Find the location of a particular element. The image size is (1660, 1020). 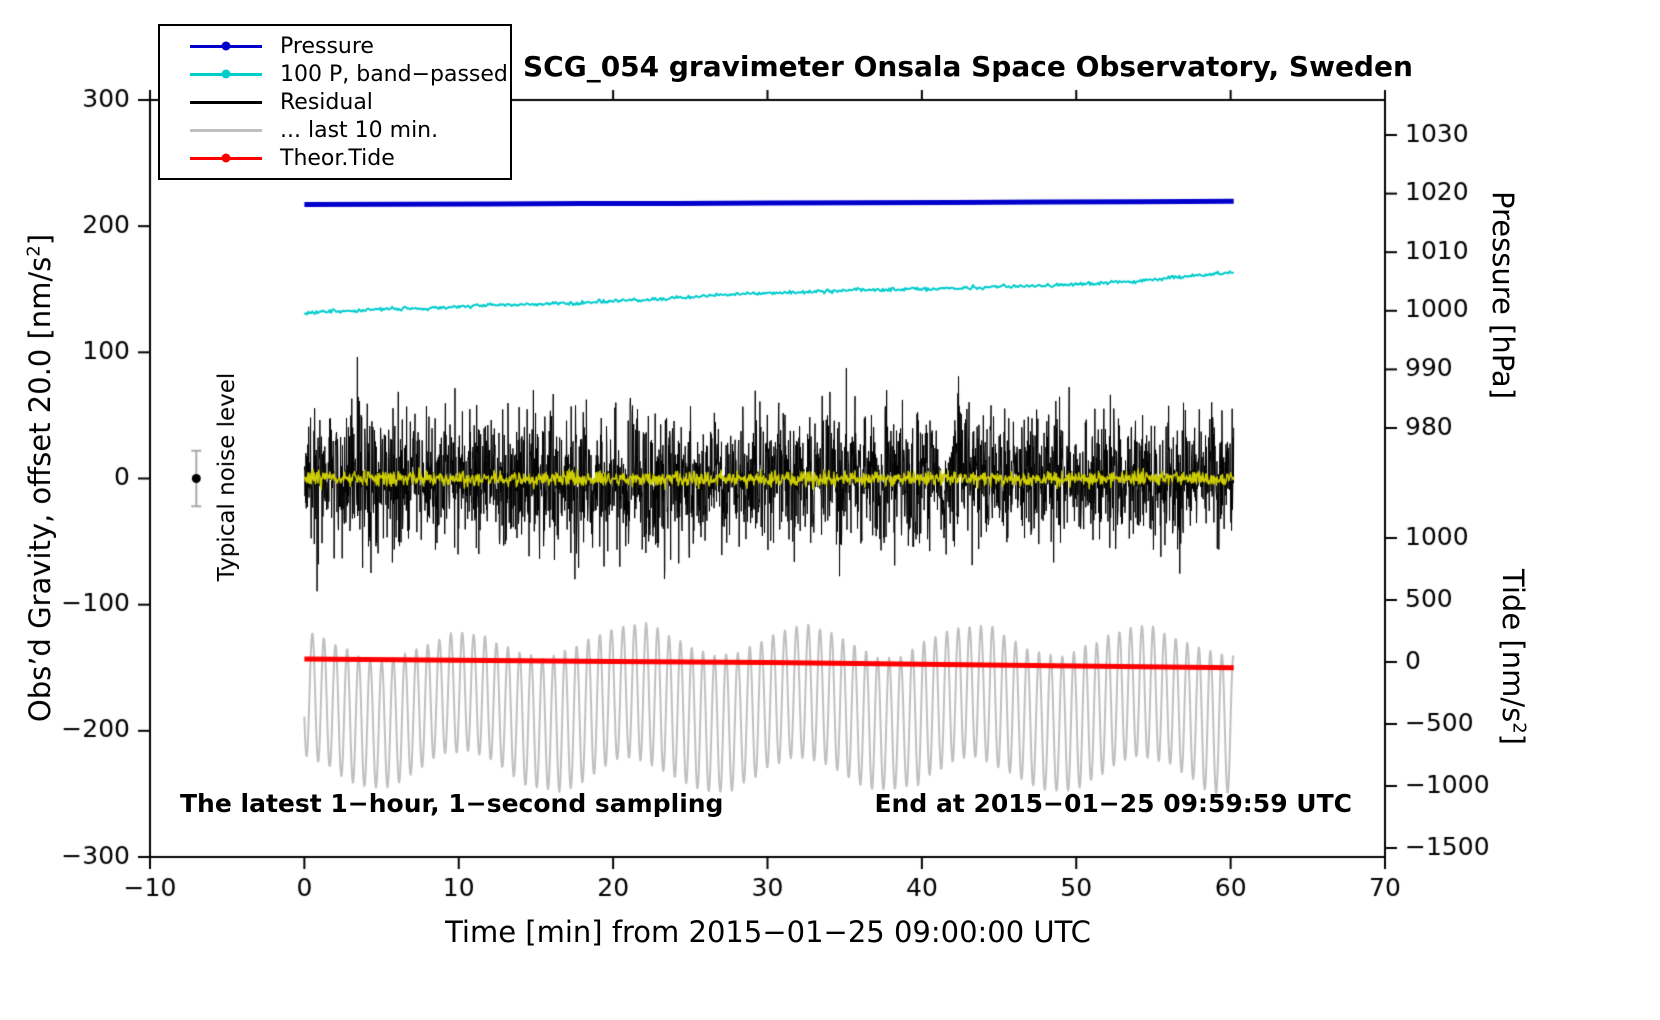

left-axis-title: Obs’d Gravity, offset 20.0 [nm/s2] is located at coordinates (40, 478).